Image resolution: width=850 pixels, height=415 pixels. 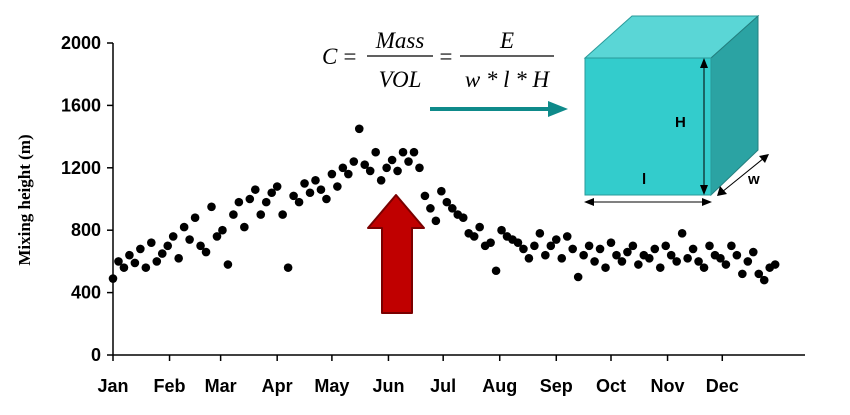 I want to click on x-tick-label: Oct, so click(x=611, y=386).